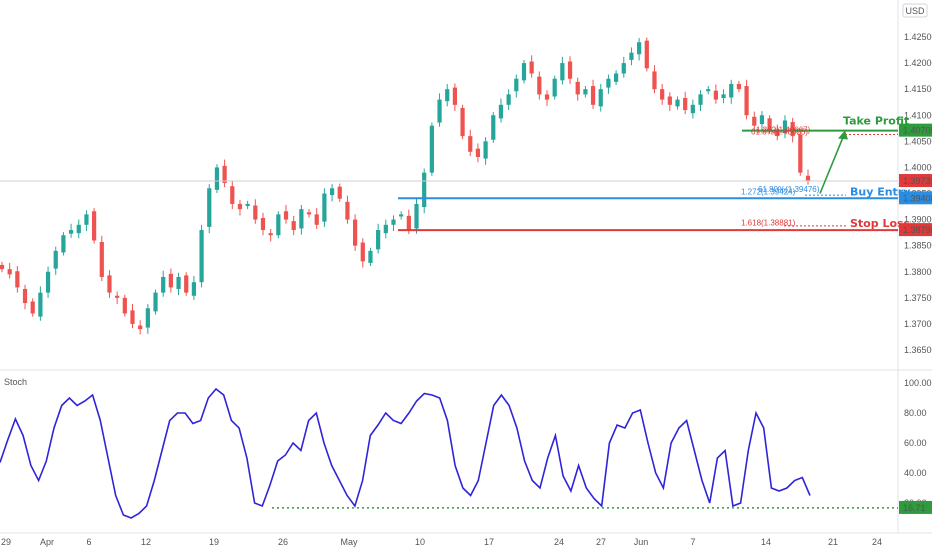 The height and width of the screenshot is (550, 932). Describe the element at coordinates (877, 542) in the screenshot. I see `time-tick-label: 24` at that location.